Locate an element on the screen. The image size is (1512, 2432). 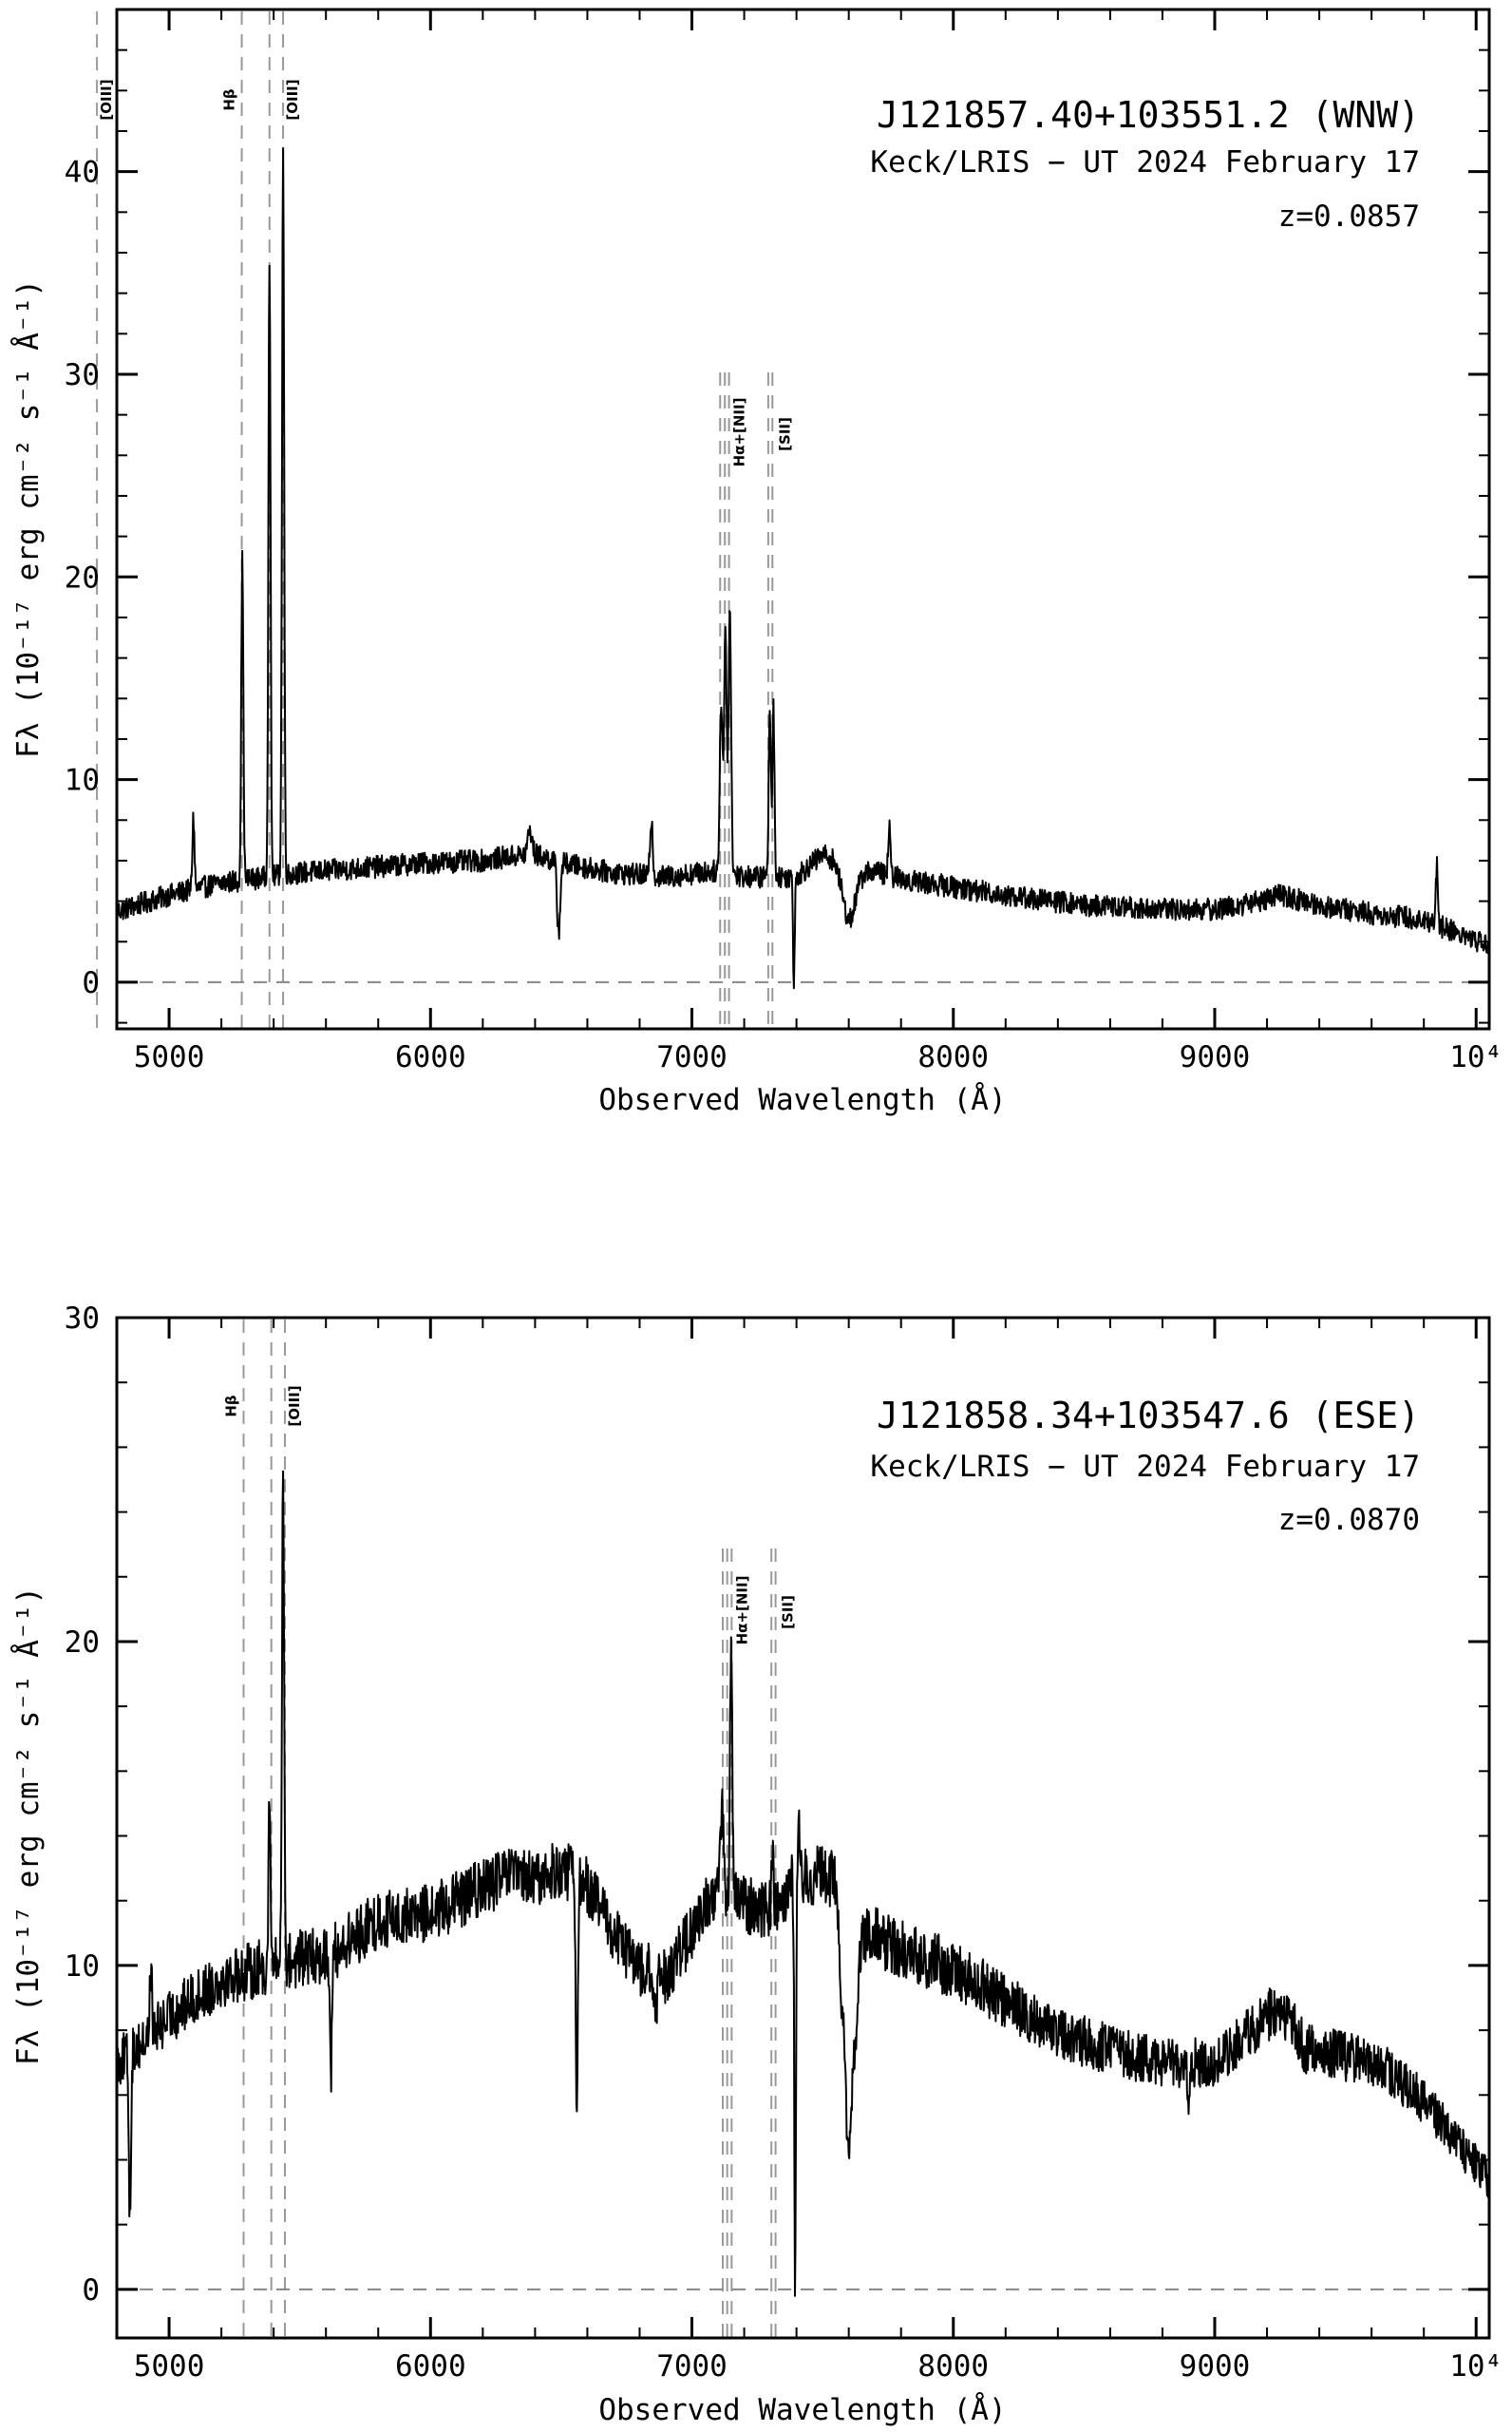
y-tick-label: 40 is located at coordinates (82, 173).